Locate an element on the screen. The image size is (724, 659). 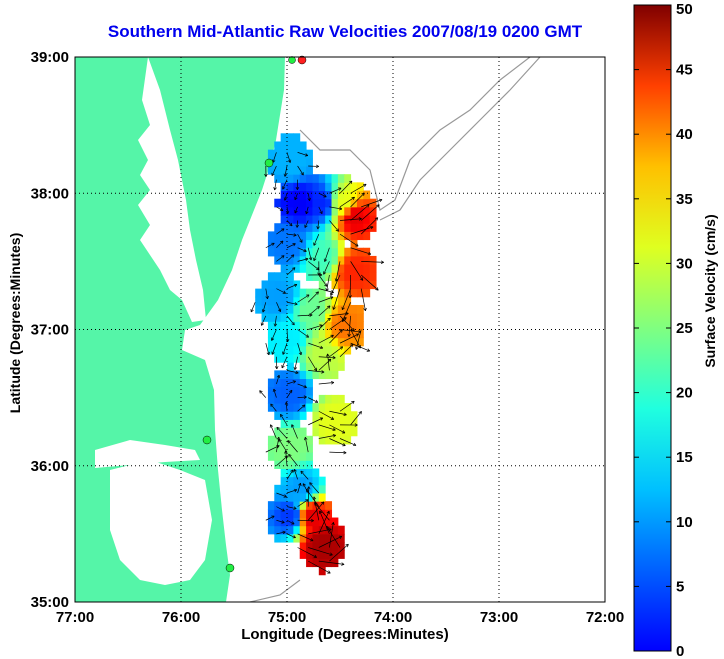
x-tick-labels: 77:00 76:00 75:00 74:00 73:00 72:00 is located at coordinates (340, 617).